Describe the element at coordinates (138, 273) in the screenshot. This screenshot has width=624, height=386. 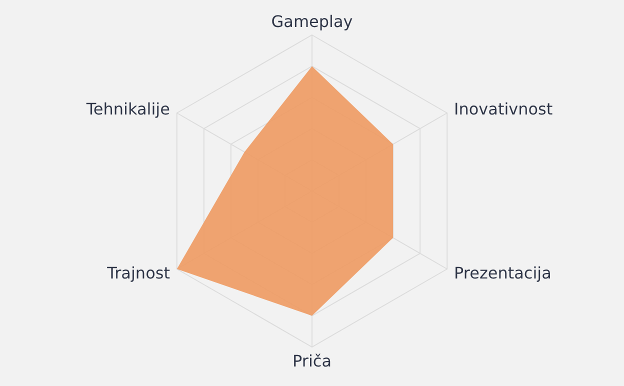
I see `spoke-label: Trajnost` at that location.